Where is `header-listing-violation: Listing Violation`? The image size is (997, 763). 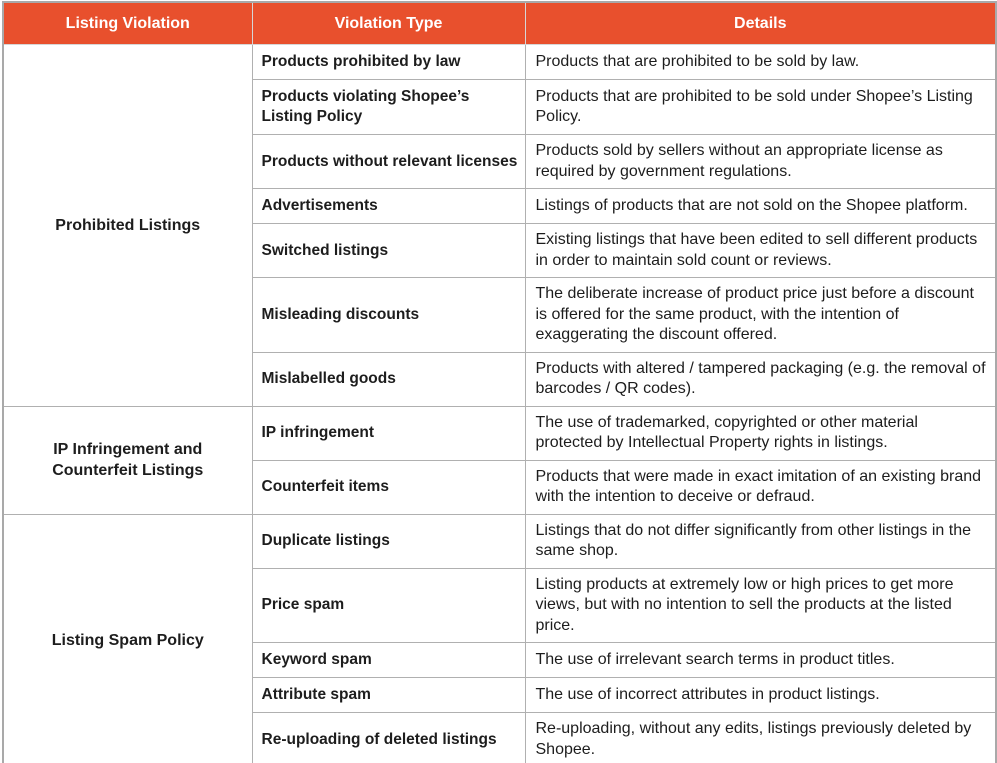 header-listing-violation: Listing Violation is located at coordinates (127, 23).